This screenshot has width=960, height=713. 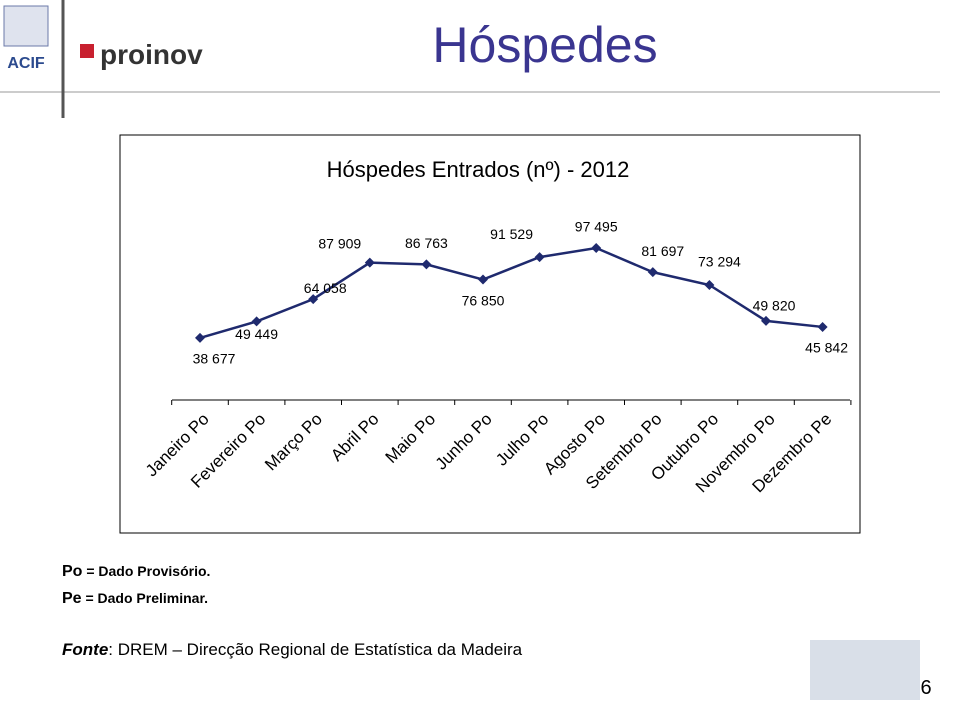 What do you see at coordinates (26, 26) in the screenshot?
I see `crest` at bounding box center [26, 26].